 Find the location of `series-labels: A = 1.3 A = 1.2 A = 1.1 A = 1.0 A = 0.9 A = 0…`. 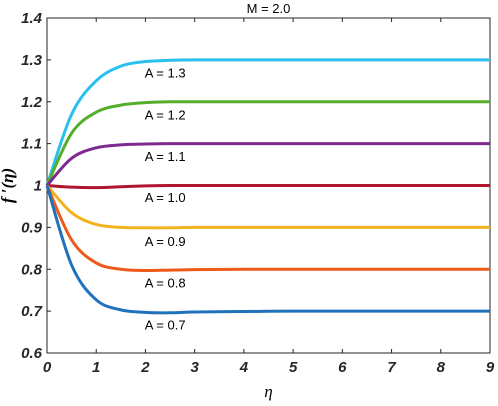

series-labels: A = 1.3 A = 1.2 A = 1.1 A = 1.0 A = 0.9 A = 0… is located at coordinates (165, 198).